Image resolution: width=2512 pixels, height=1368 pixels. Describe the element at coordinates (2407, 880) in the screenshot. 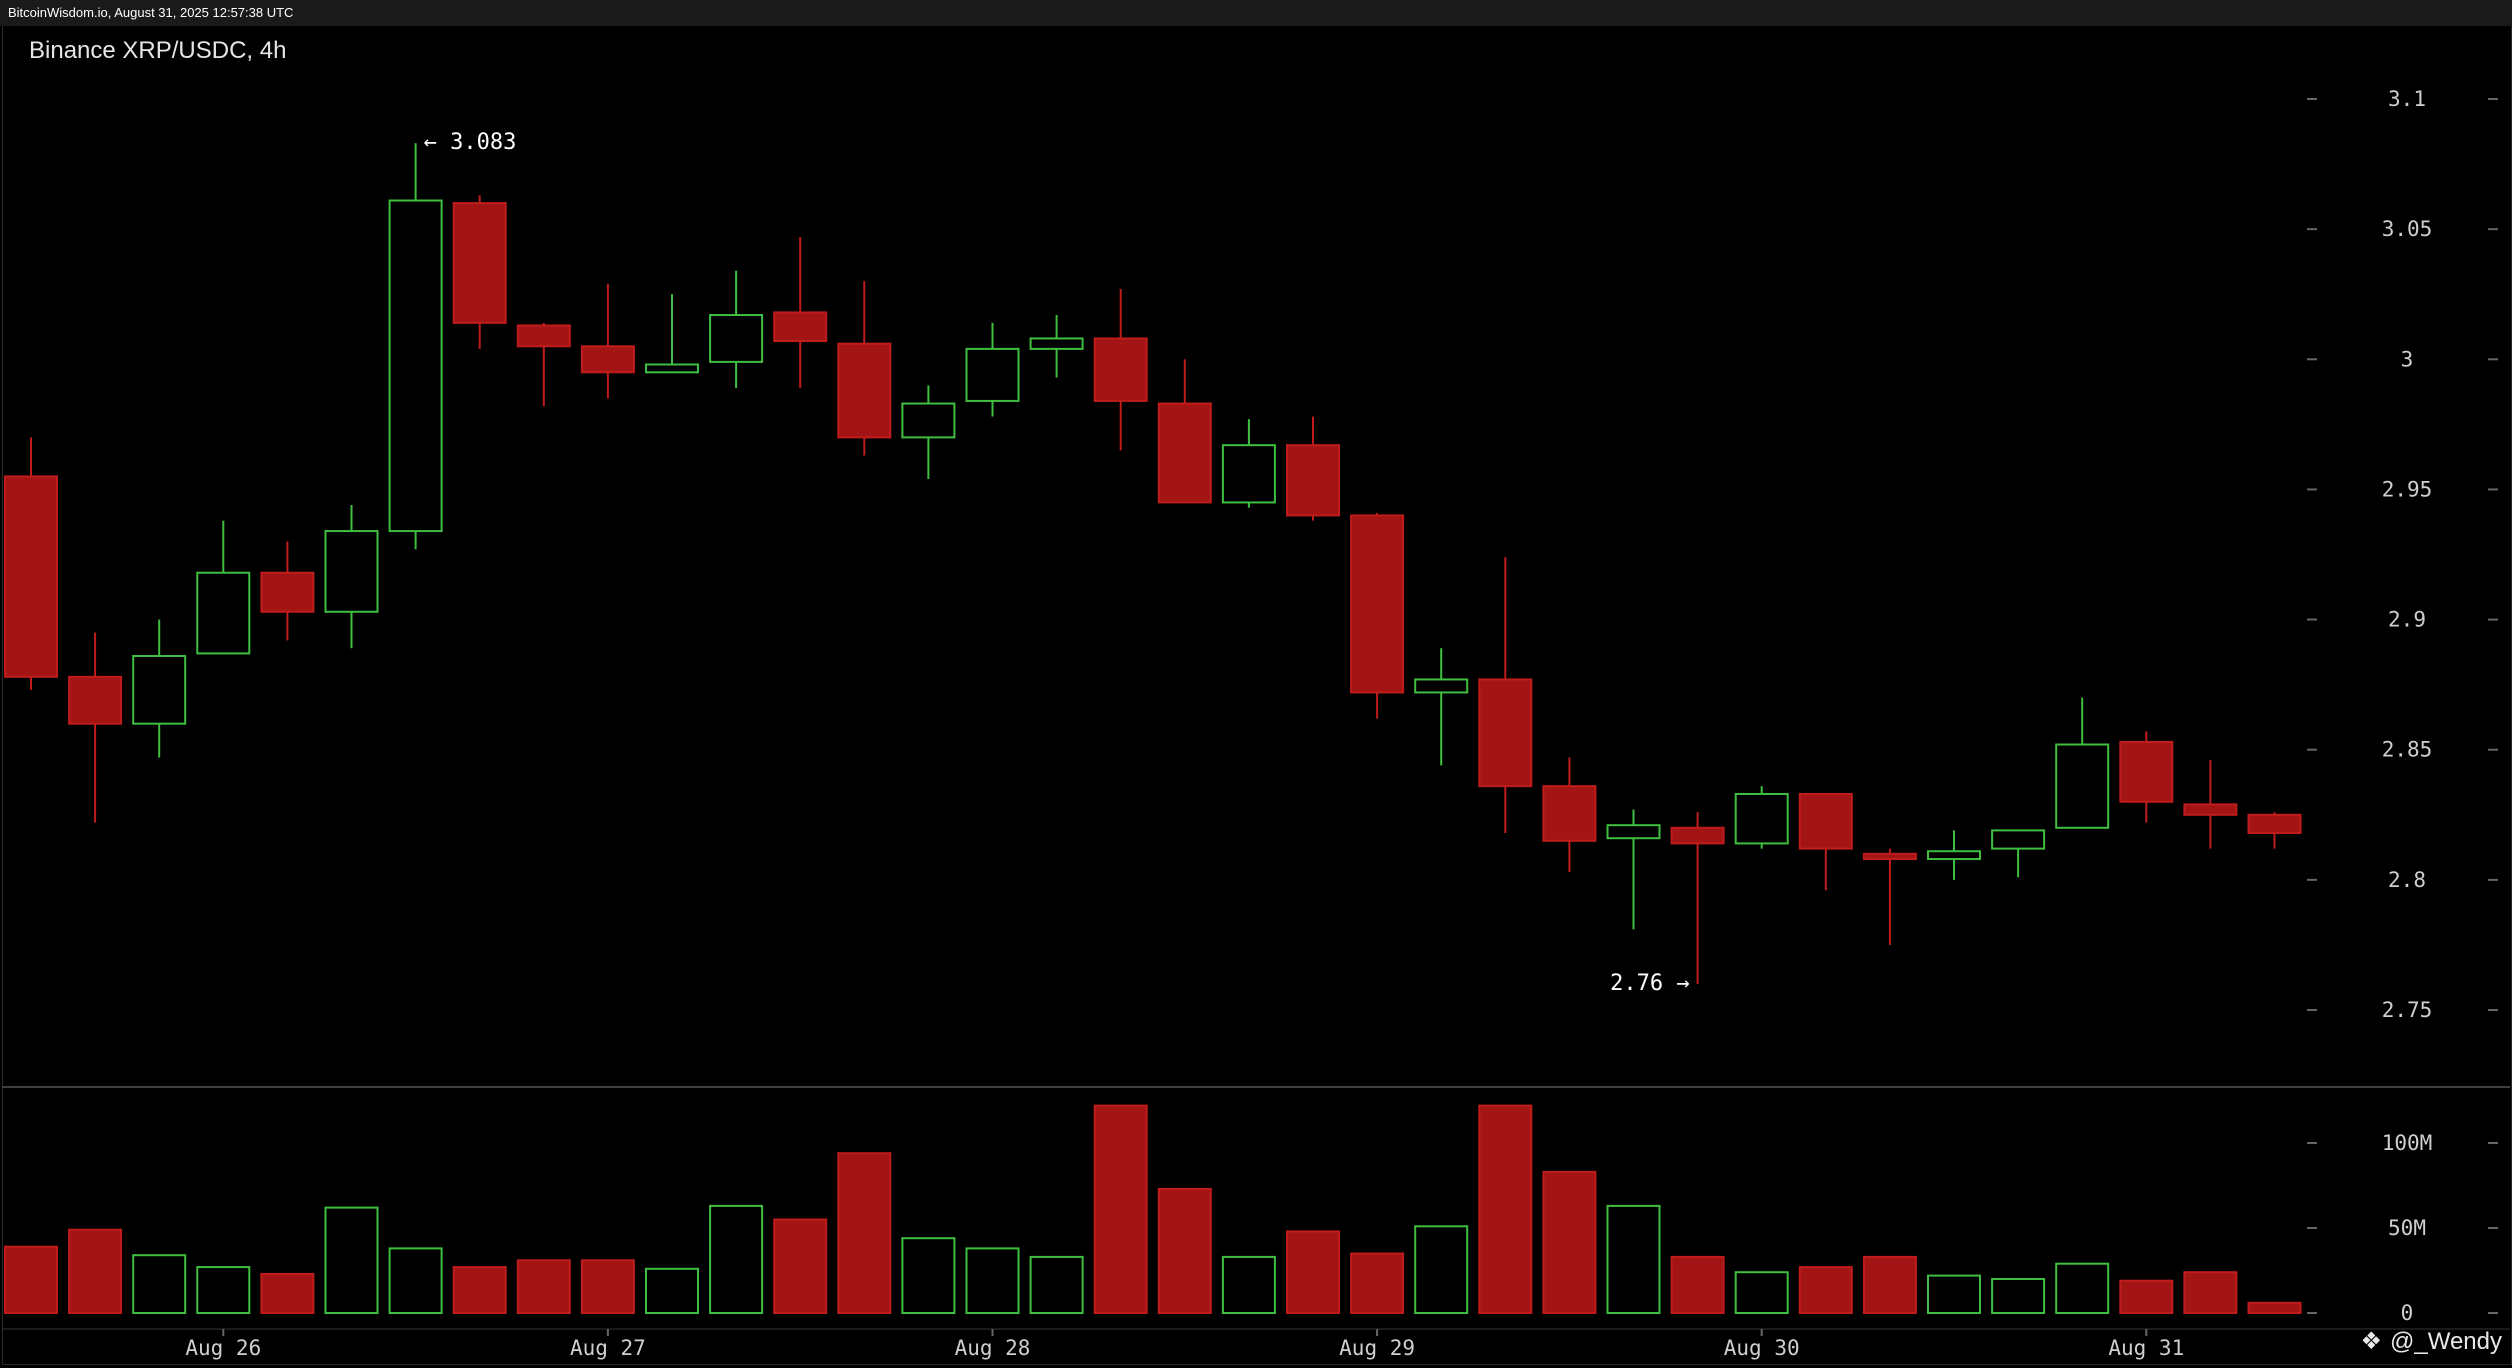

I see `price-tick-label: 2.8` at that location.